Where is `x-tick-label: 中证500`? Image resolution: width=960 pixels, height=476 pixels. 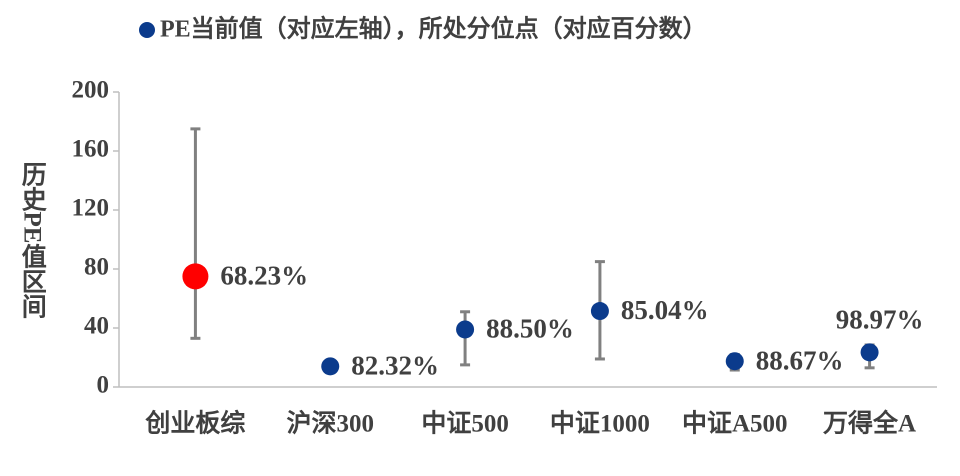 x-tick-label: 中证500 is located at coordinates (465, 424).